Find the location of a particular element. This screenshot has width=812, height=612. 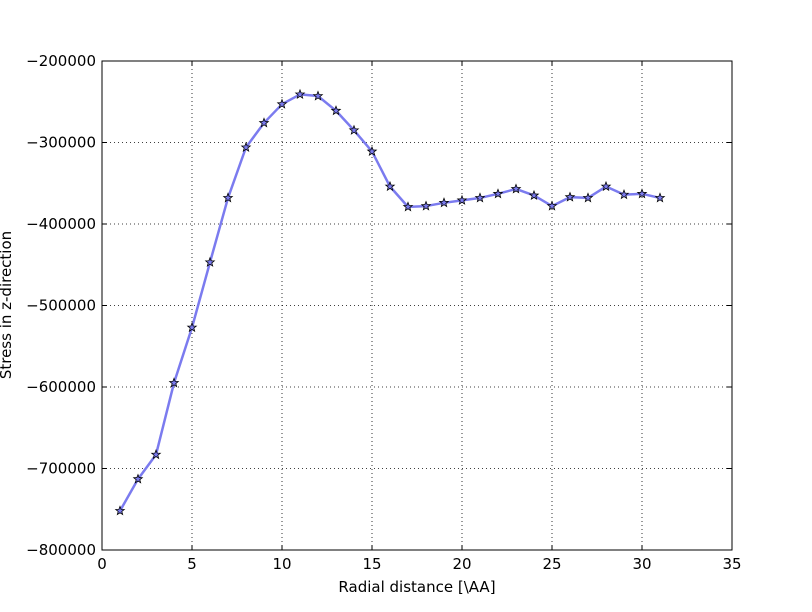

x-tick-label: 15 is located at coordinates (371, 564).